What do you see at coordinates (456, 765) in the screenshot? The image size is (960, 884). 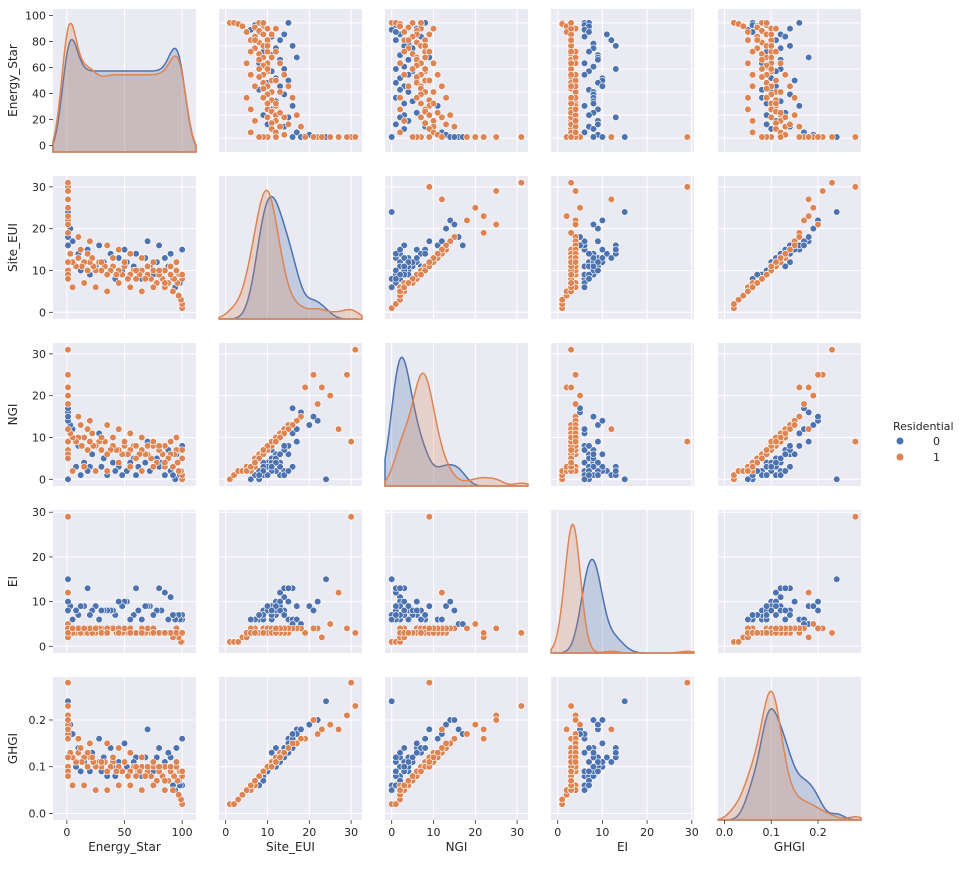 I see `panel-ghgi-vs-ngi: 0 10 20 30 NGI` at bounding box center [456, 765].